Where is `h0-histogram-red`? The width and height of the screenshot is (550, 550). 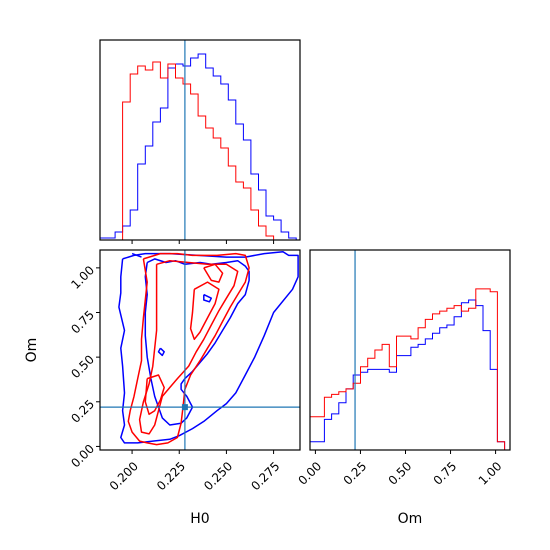 h0-histogram-red is located at coordinates (198, 151).